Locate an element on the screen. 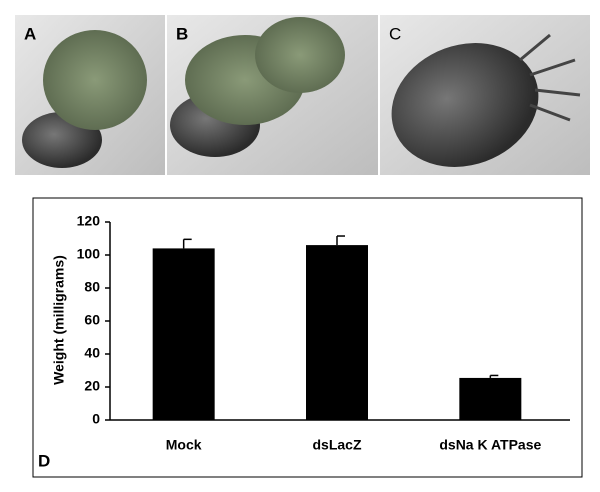 This screenshot has height=492, width=600. panel-label: B is located at coordinates (182, 33).